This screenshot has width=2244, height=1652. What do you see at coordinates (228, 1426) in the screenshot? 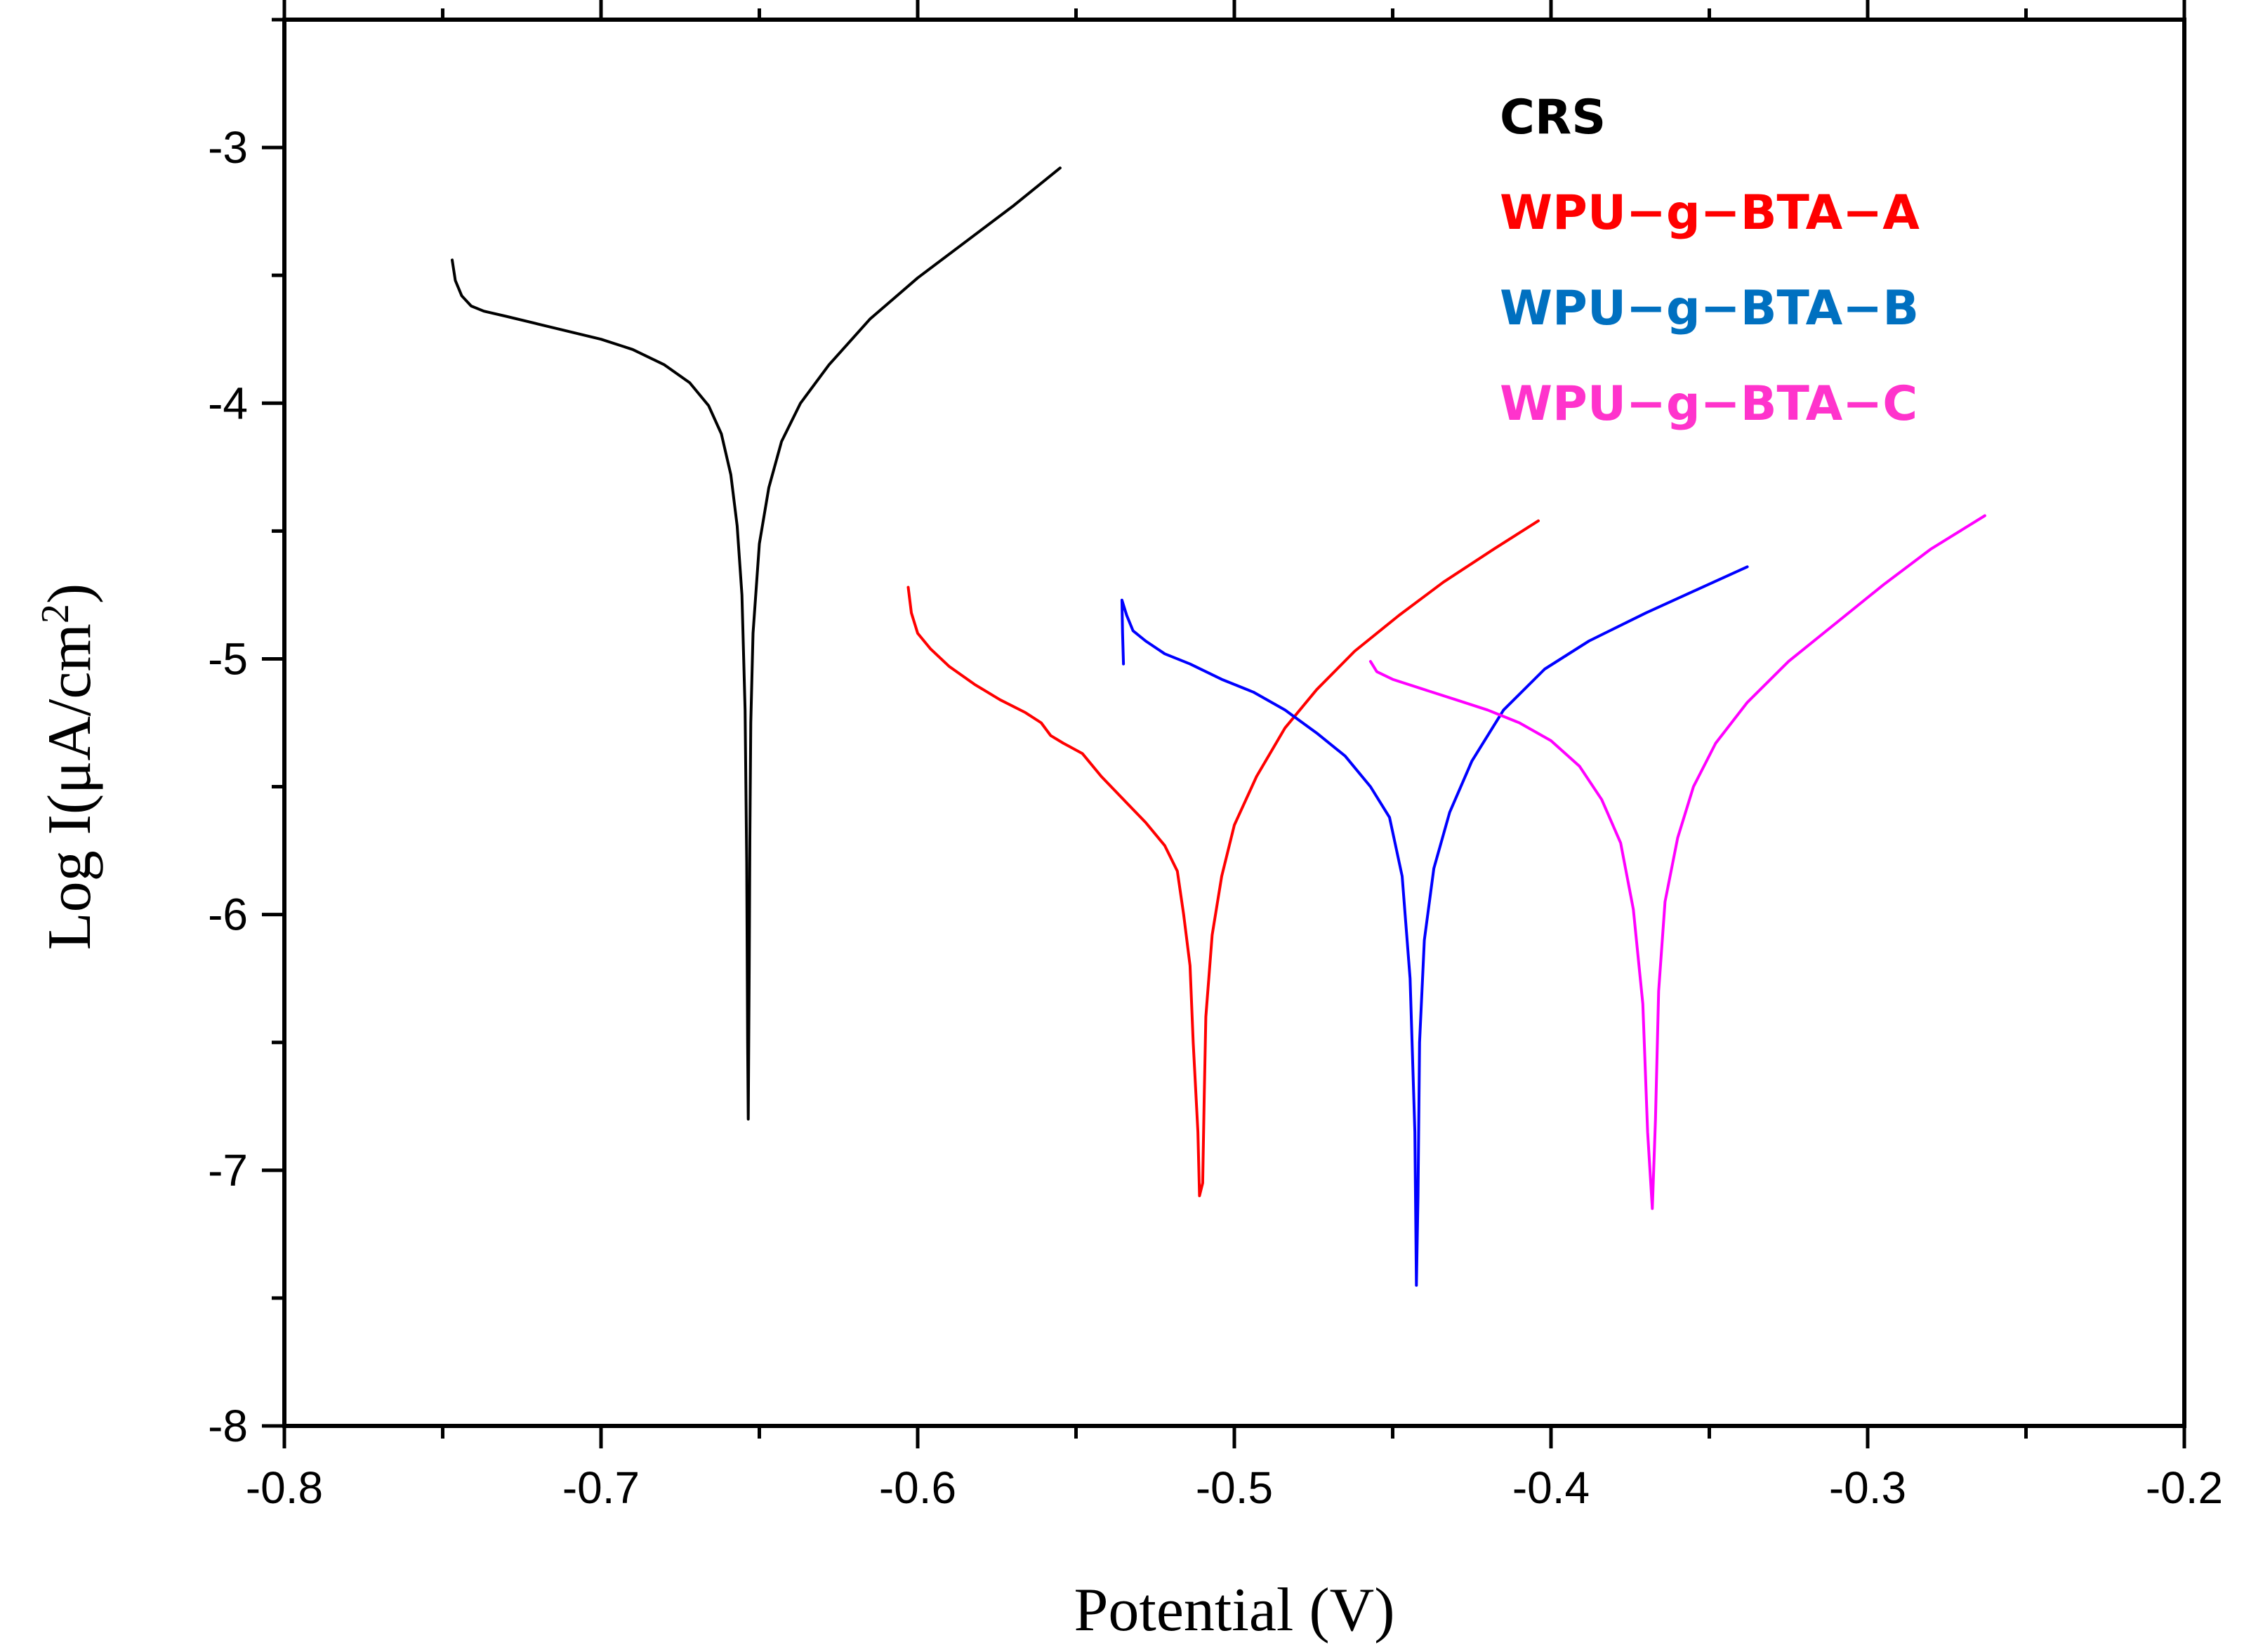
I see `y-tick-label: -8` at bounding box center [228, 1426].